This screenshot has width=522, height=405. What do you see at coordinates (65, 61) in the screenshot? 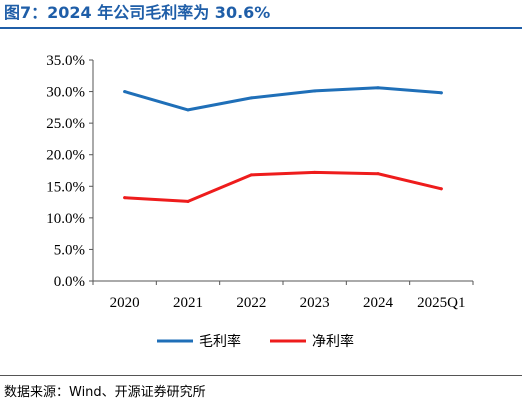
I see `y-tick-label: 35.0%` at bounding box center [65, 61].